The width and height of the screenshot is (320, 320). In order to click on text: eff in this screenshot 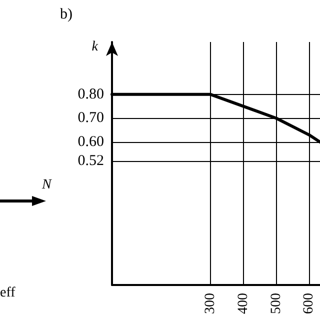, I will do `click(8, 293)`.